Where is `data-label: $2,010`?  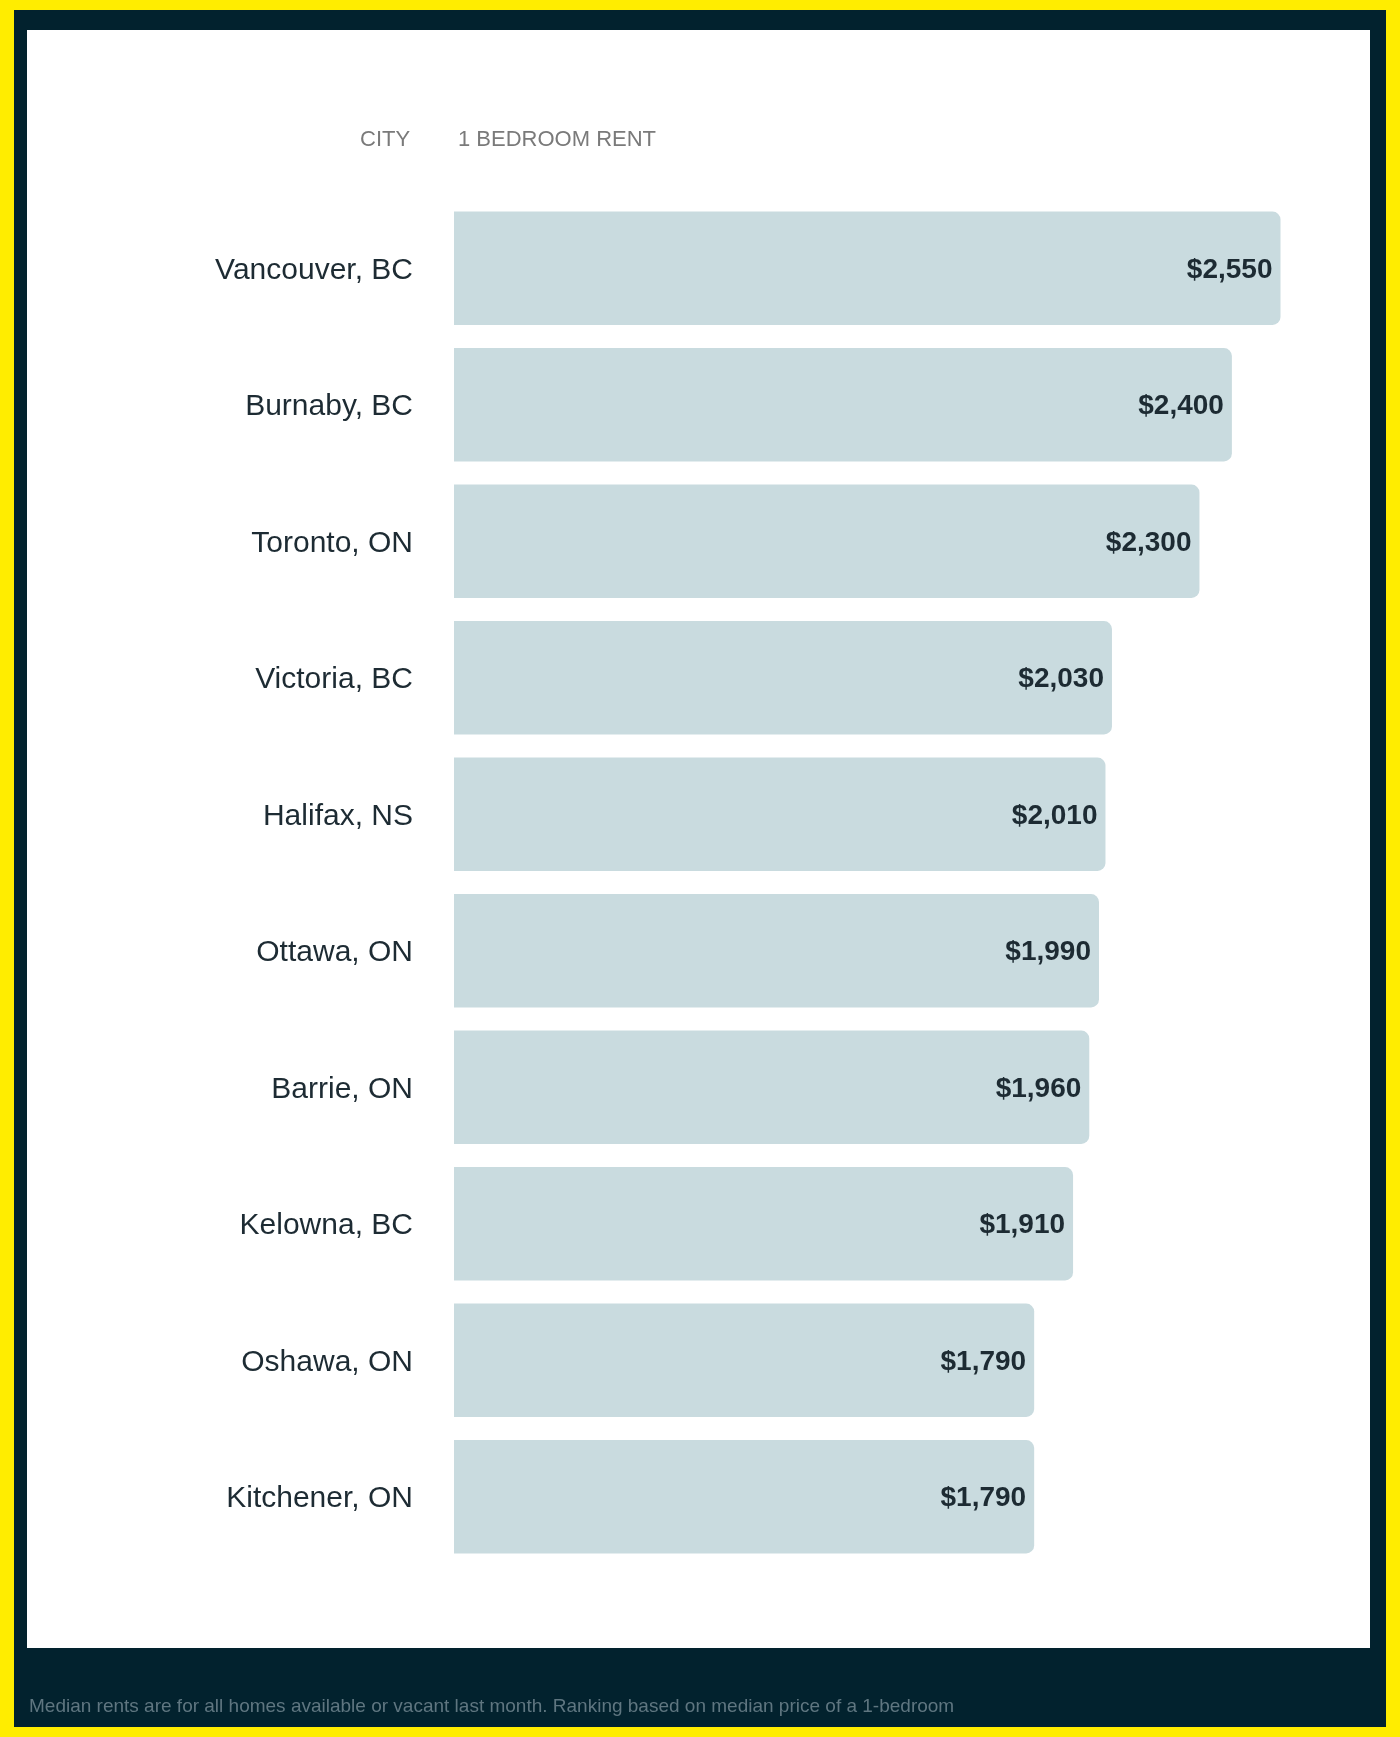 data-label: $2,010 is located at coordinates (1054, 814).